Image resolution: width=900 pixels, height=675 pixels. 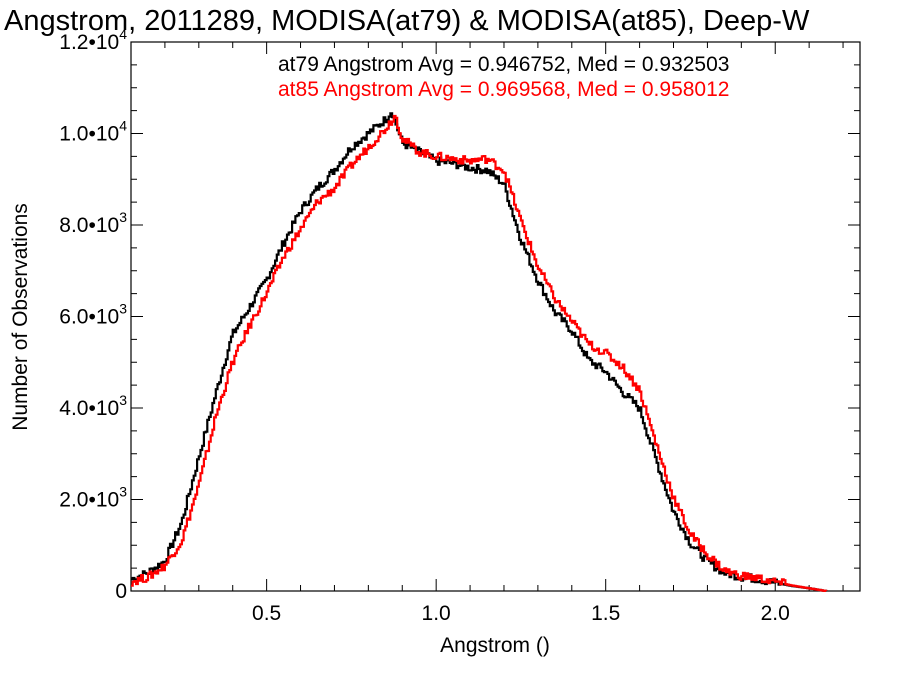 What do you see at coordinates (775, 613) in the screenshot?
I see `x-tick-label: 2.0` at bounding box center [775, 613].